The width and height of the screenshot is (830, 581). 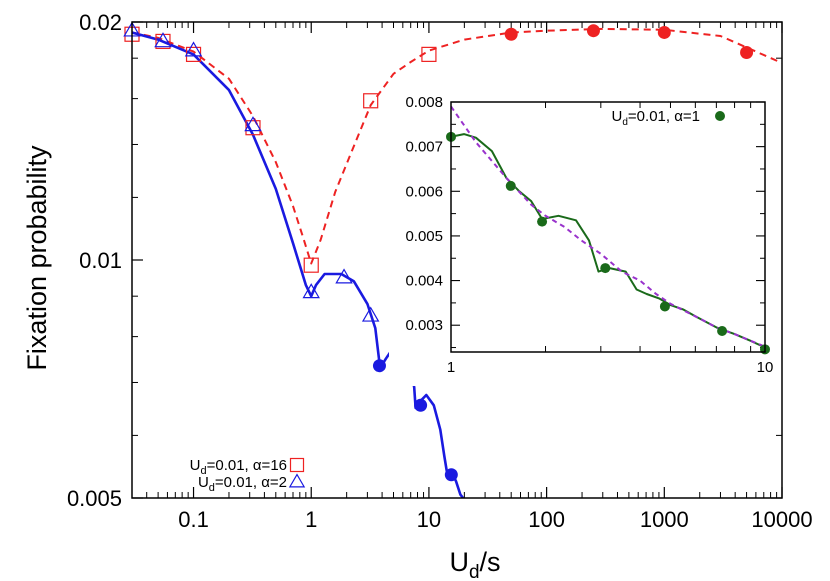 I want to click on y-tick-label: 0.005, so click(x=94, y=498).